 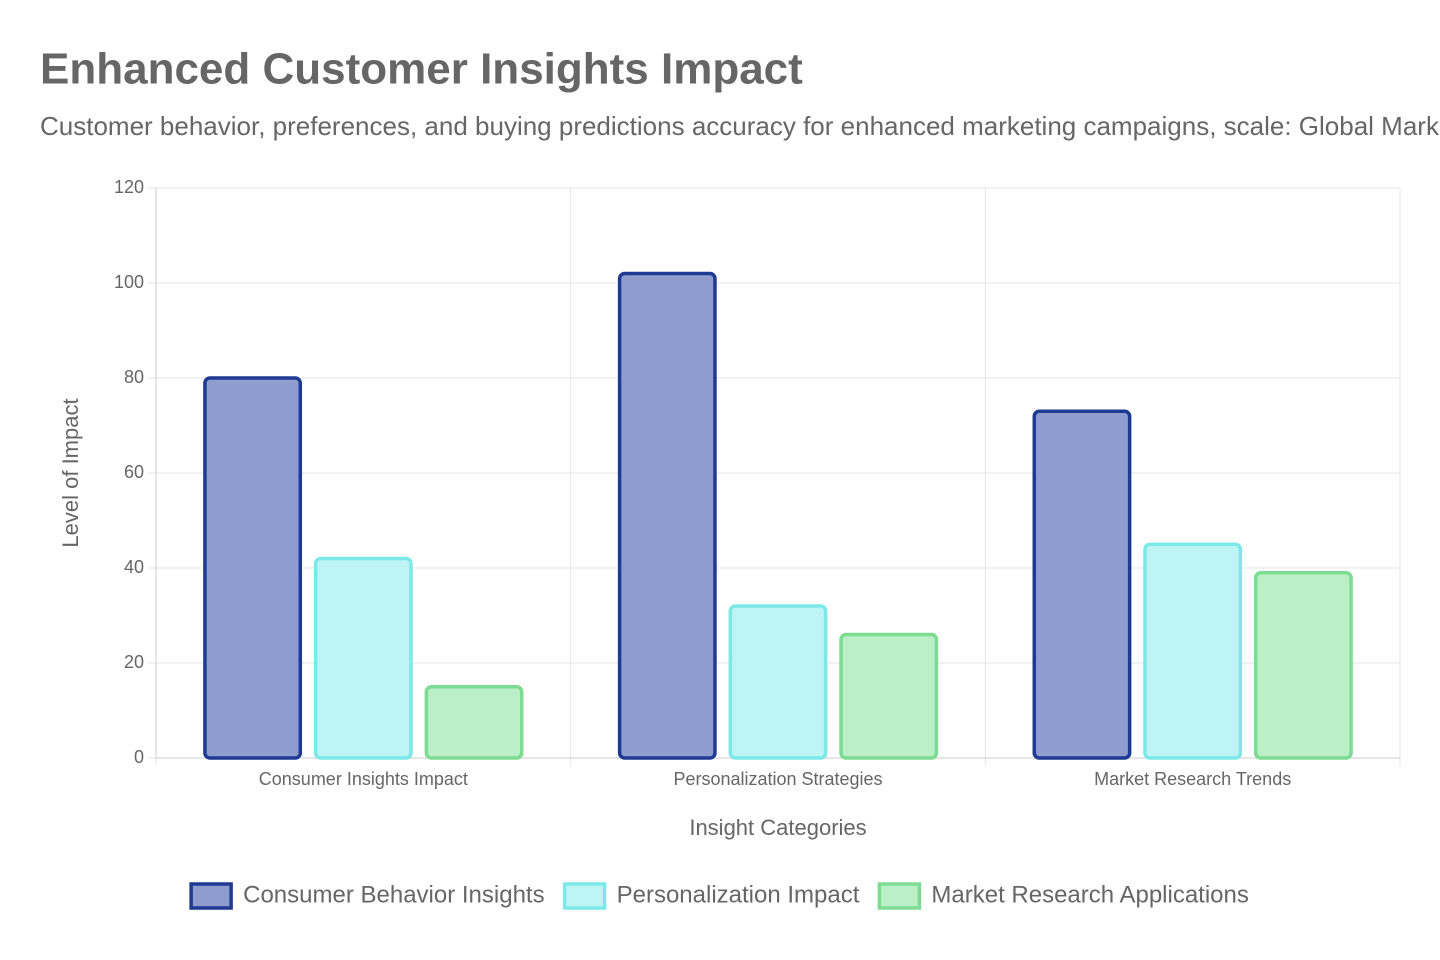 I want to click on x-tick-label: Personalization Strategies, so click(x=777, y=779).